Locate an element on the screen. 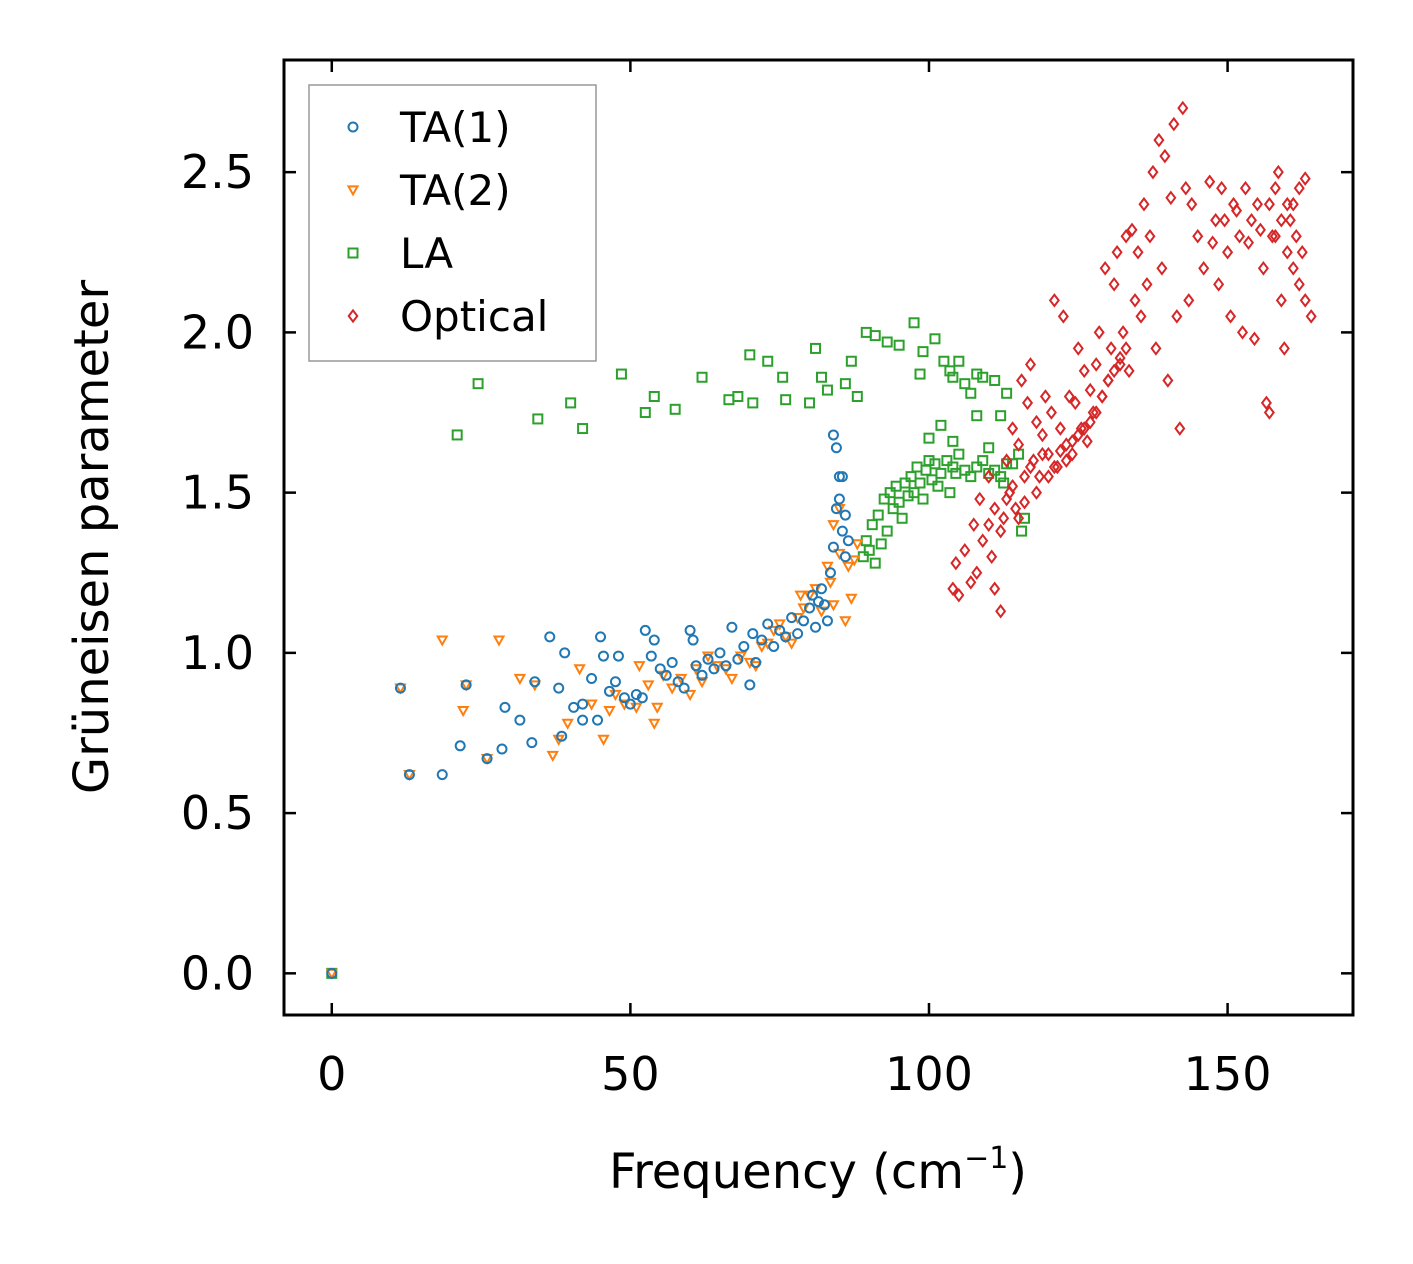 The height and width of the screenshot is (1264, 1413). legend-marker-ta-2- is located at coordinates (353, 191).